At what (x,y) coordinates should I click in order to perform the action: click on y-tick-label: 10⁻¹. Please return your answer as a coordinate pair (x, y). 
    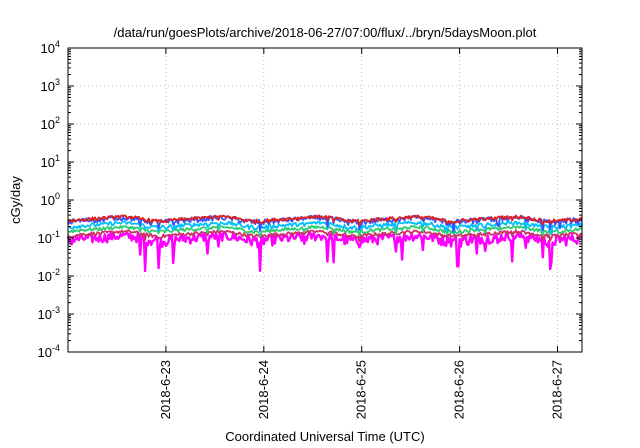
    Looking at the image, I should click on (49, 237).